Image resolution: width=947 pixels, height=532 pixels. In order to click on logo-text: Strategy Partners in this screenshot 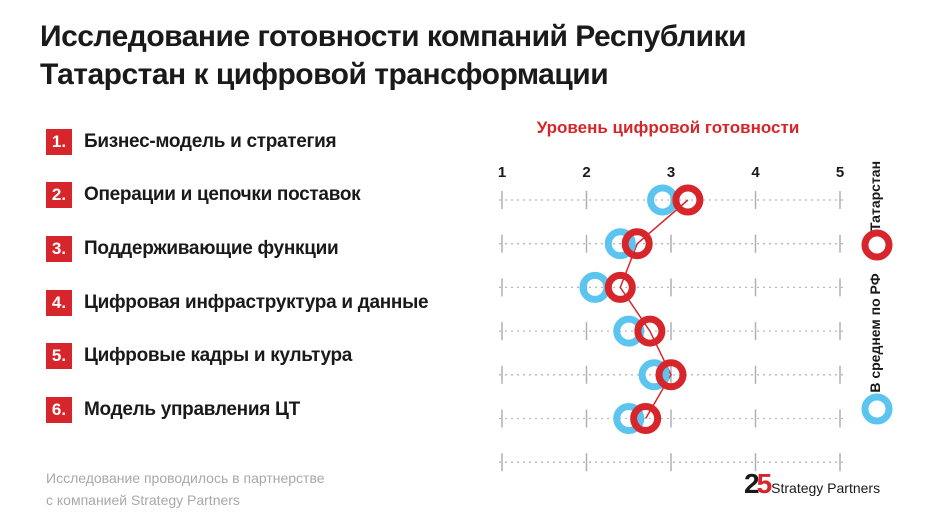, I will do `click(826, 488)`.